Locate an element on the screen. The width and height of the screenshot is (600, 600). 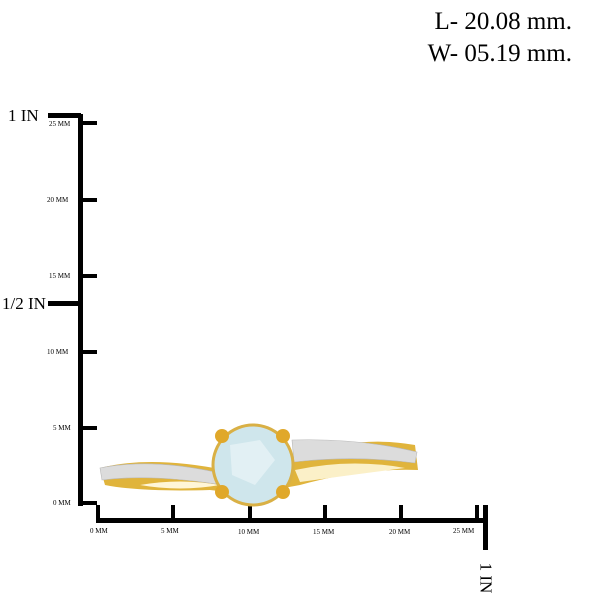
horizontal-axis-line is located at coordinates (292, 520).